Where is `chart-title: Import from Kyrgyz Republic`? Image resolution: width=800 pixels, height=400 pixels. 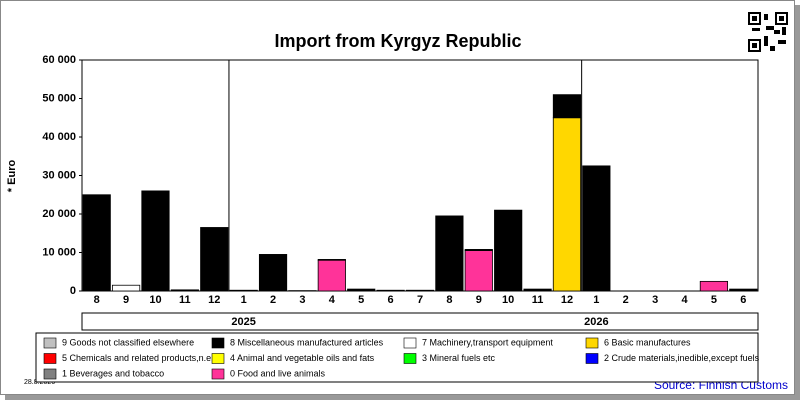 chart-title: Import from Kyrgyz Republic is located at coordinates (397, 41).